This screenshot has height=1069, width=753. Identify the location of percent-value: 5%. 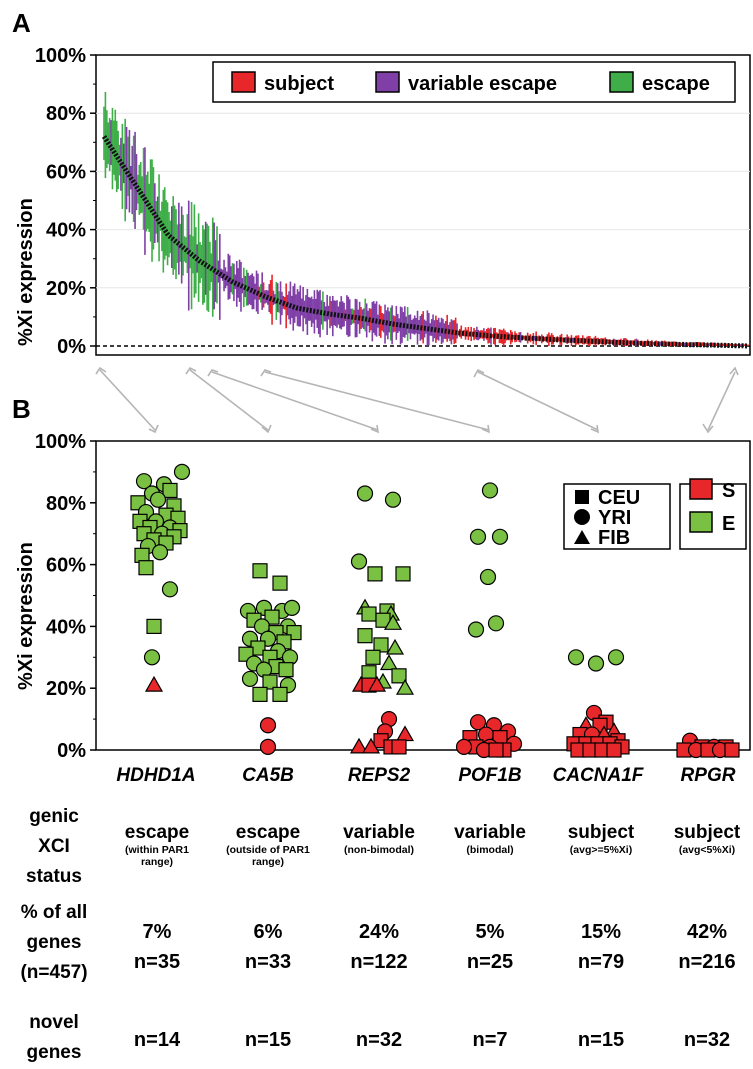
(490, 932).